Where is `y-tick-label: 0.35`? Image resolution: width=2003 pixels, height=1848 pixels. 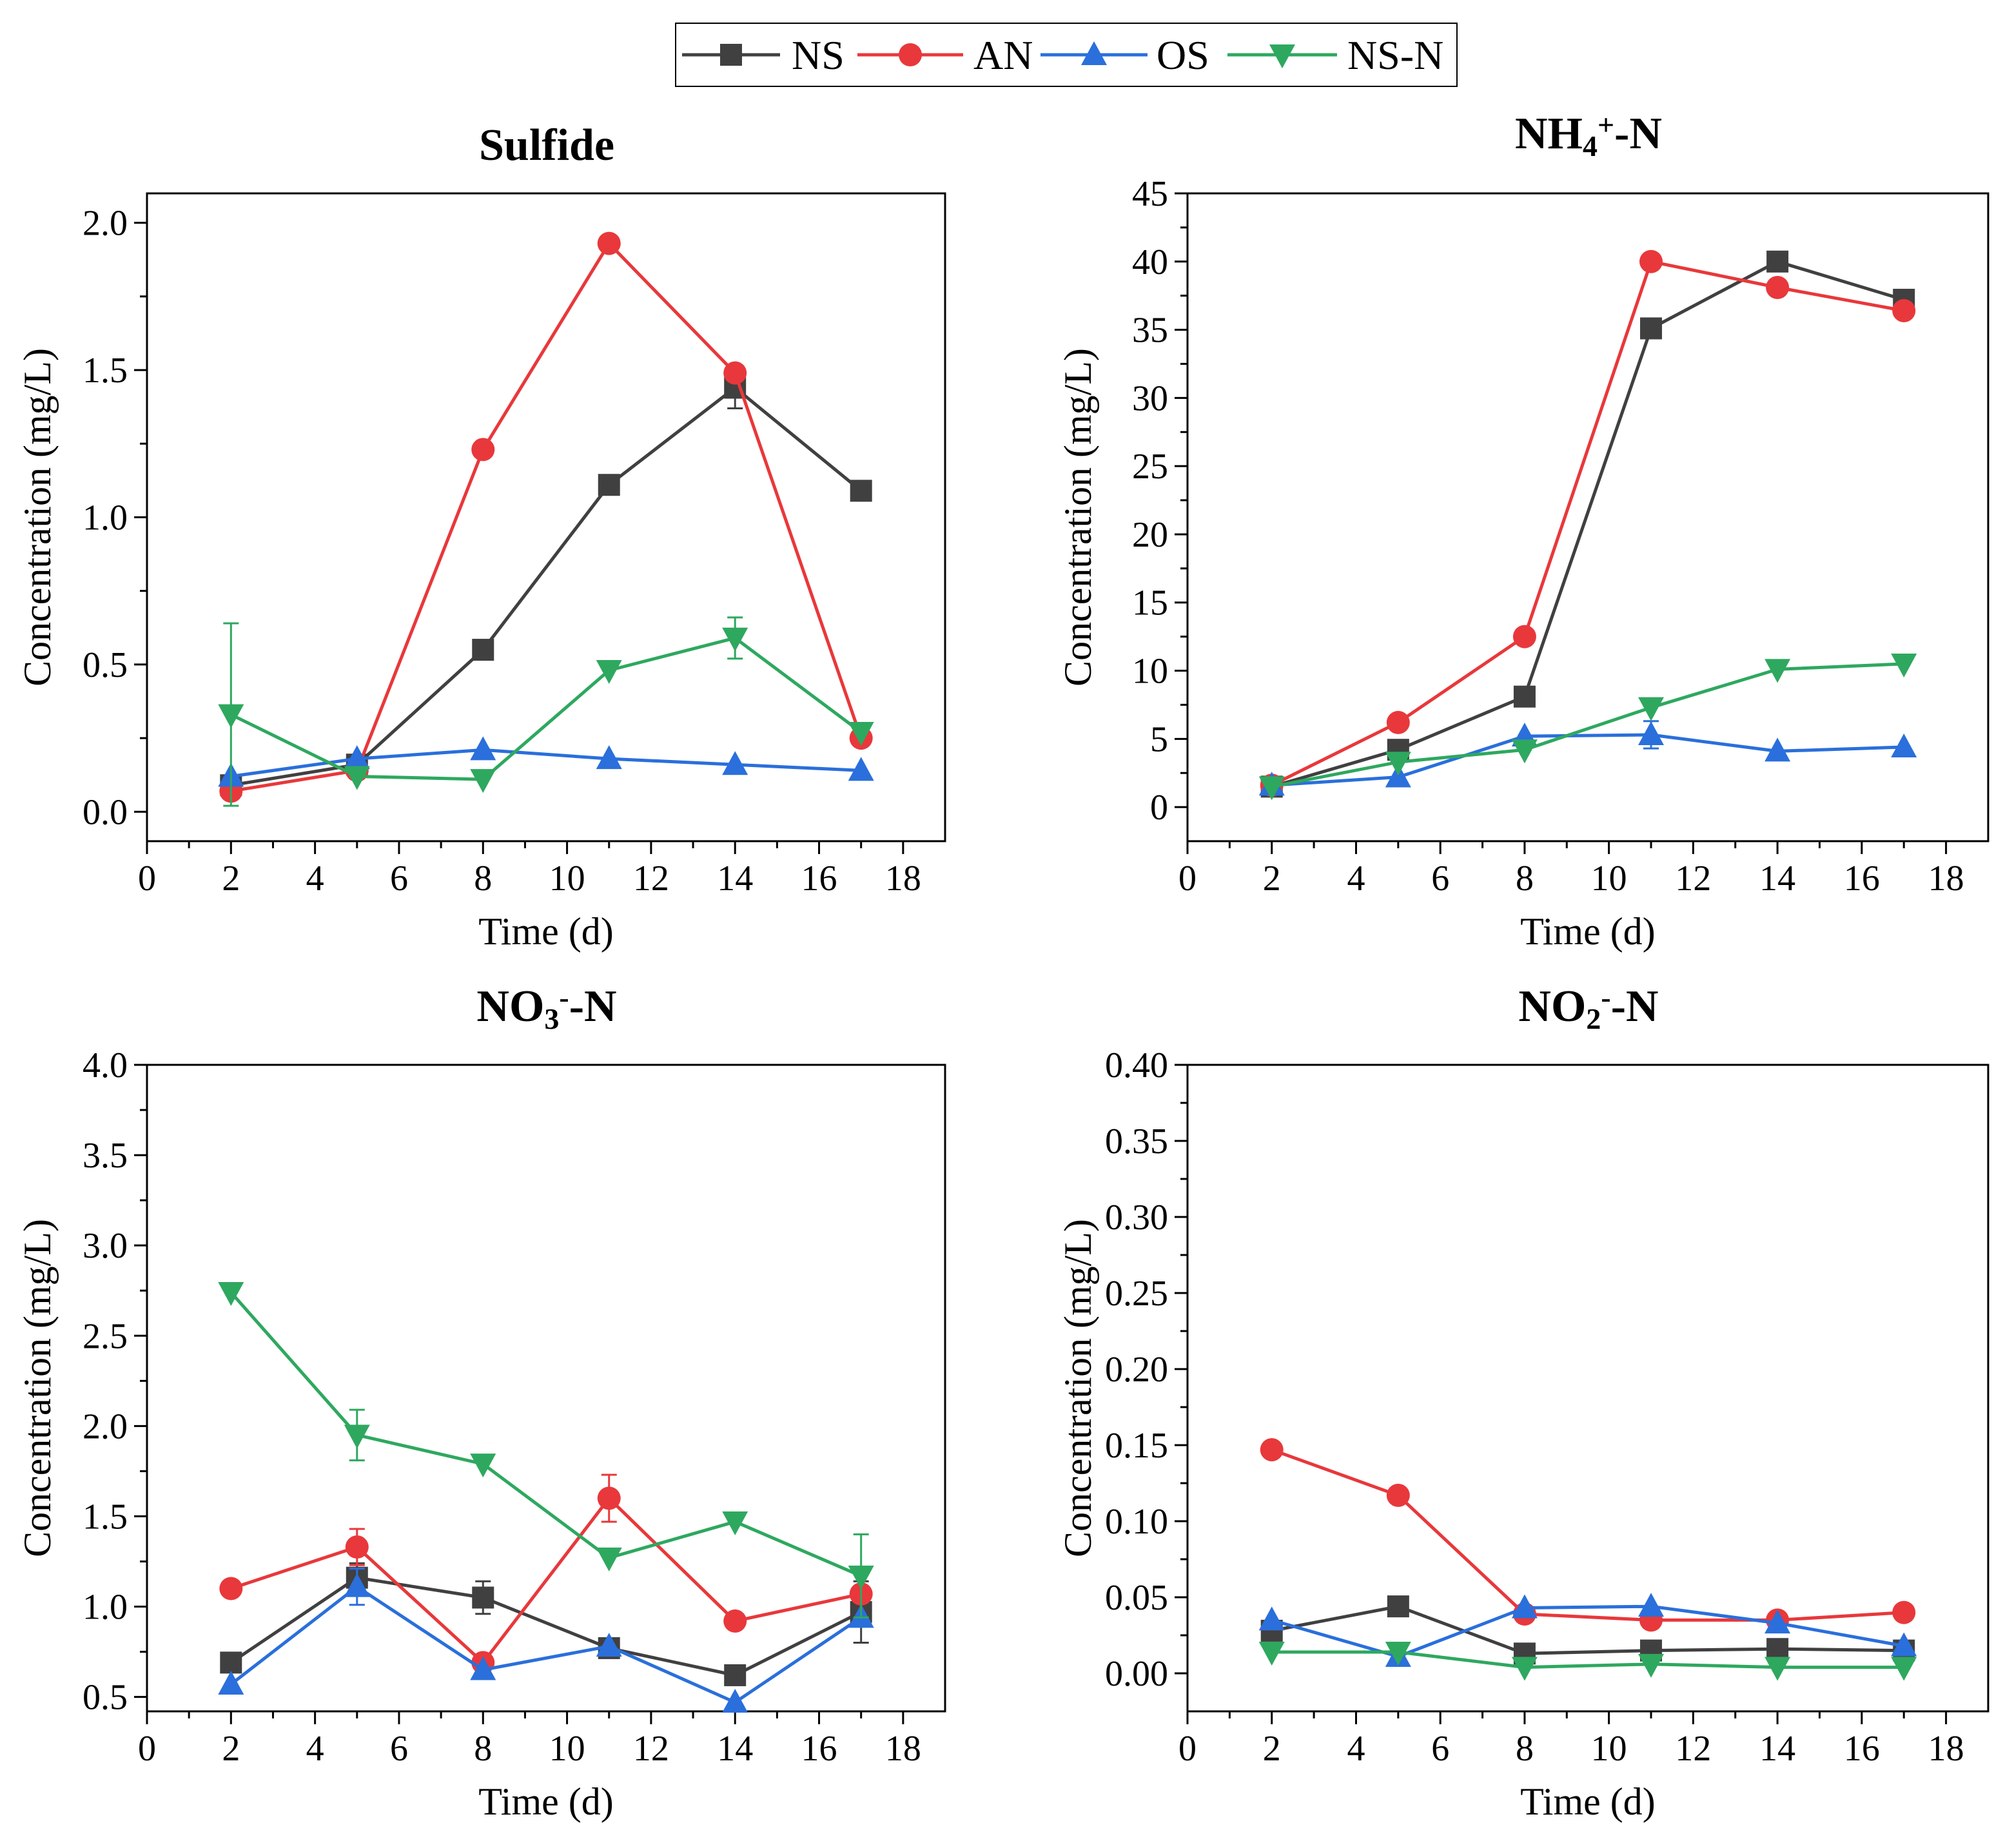
y-tick-label: 0.35 is located at coordinates (1137, 1142).